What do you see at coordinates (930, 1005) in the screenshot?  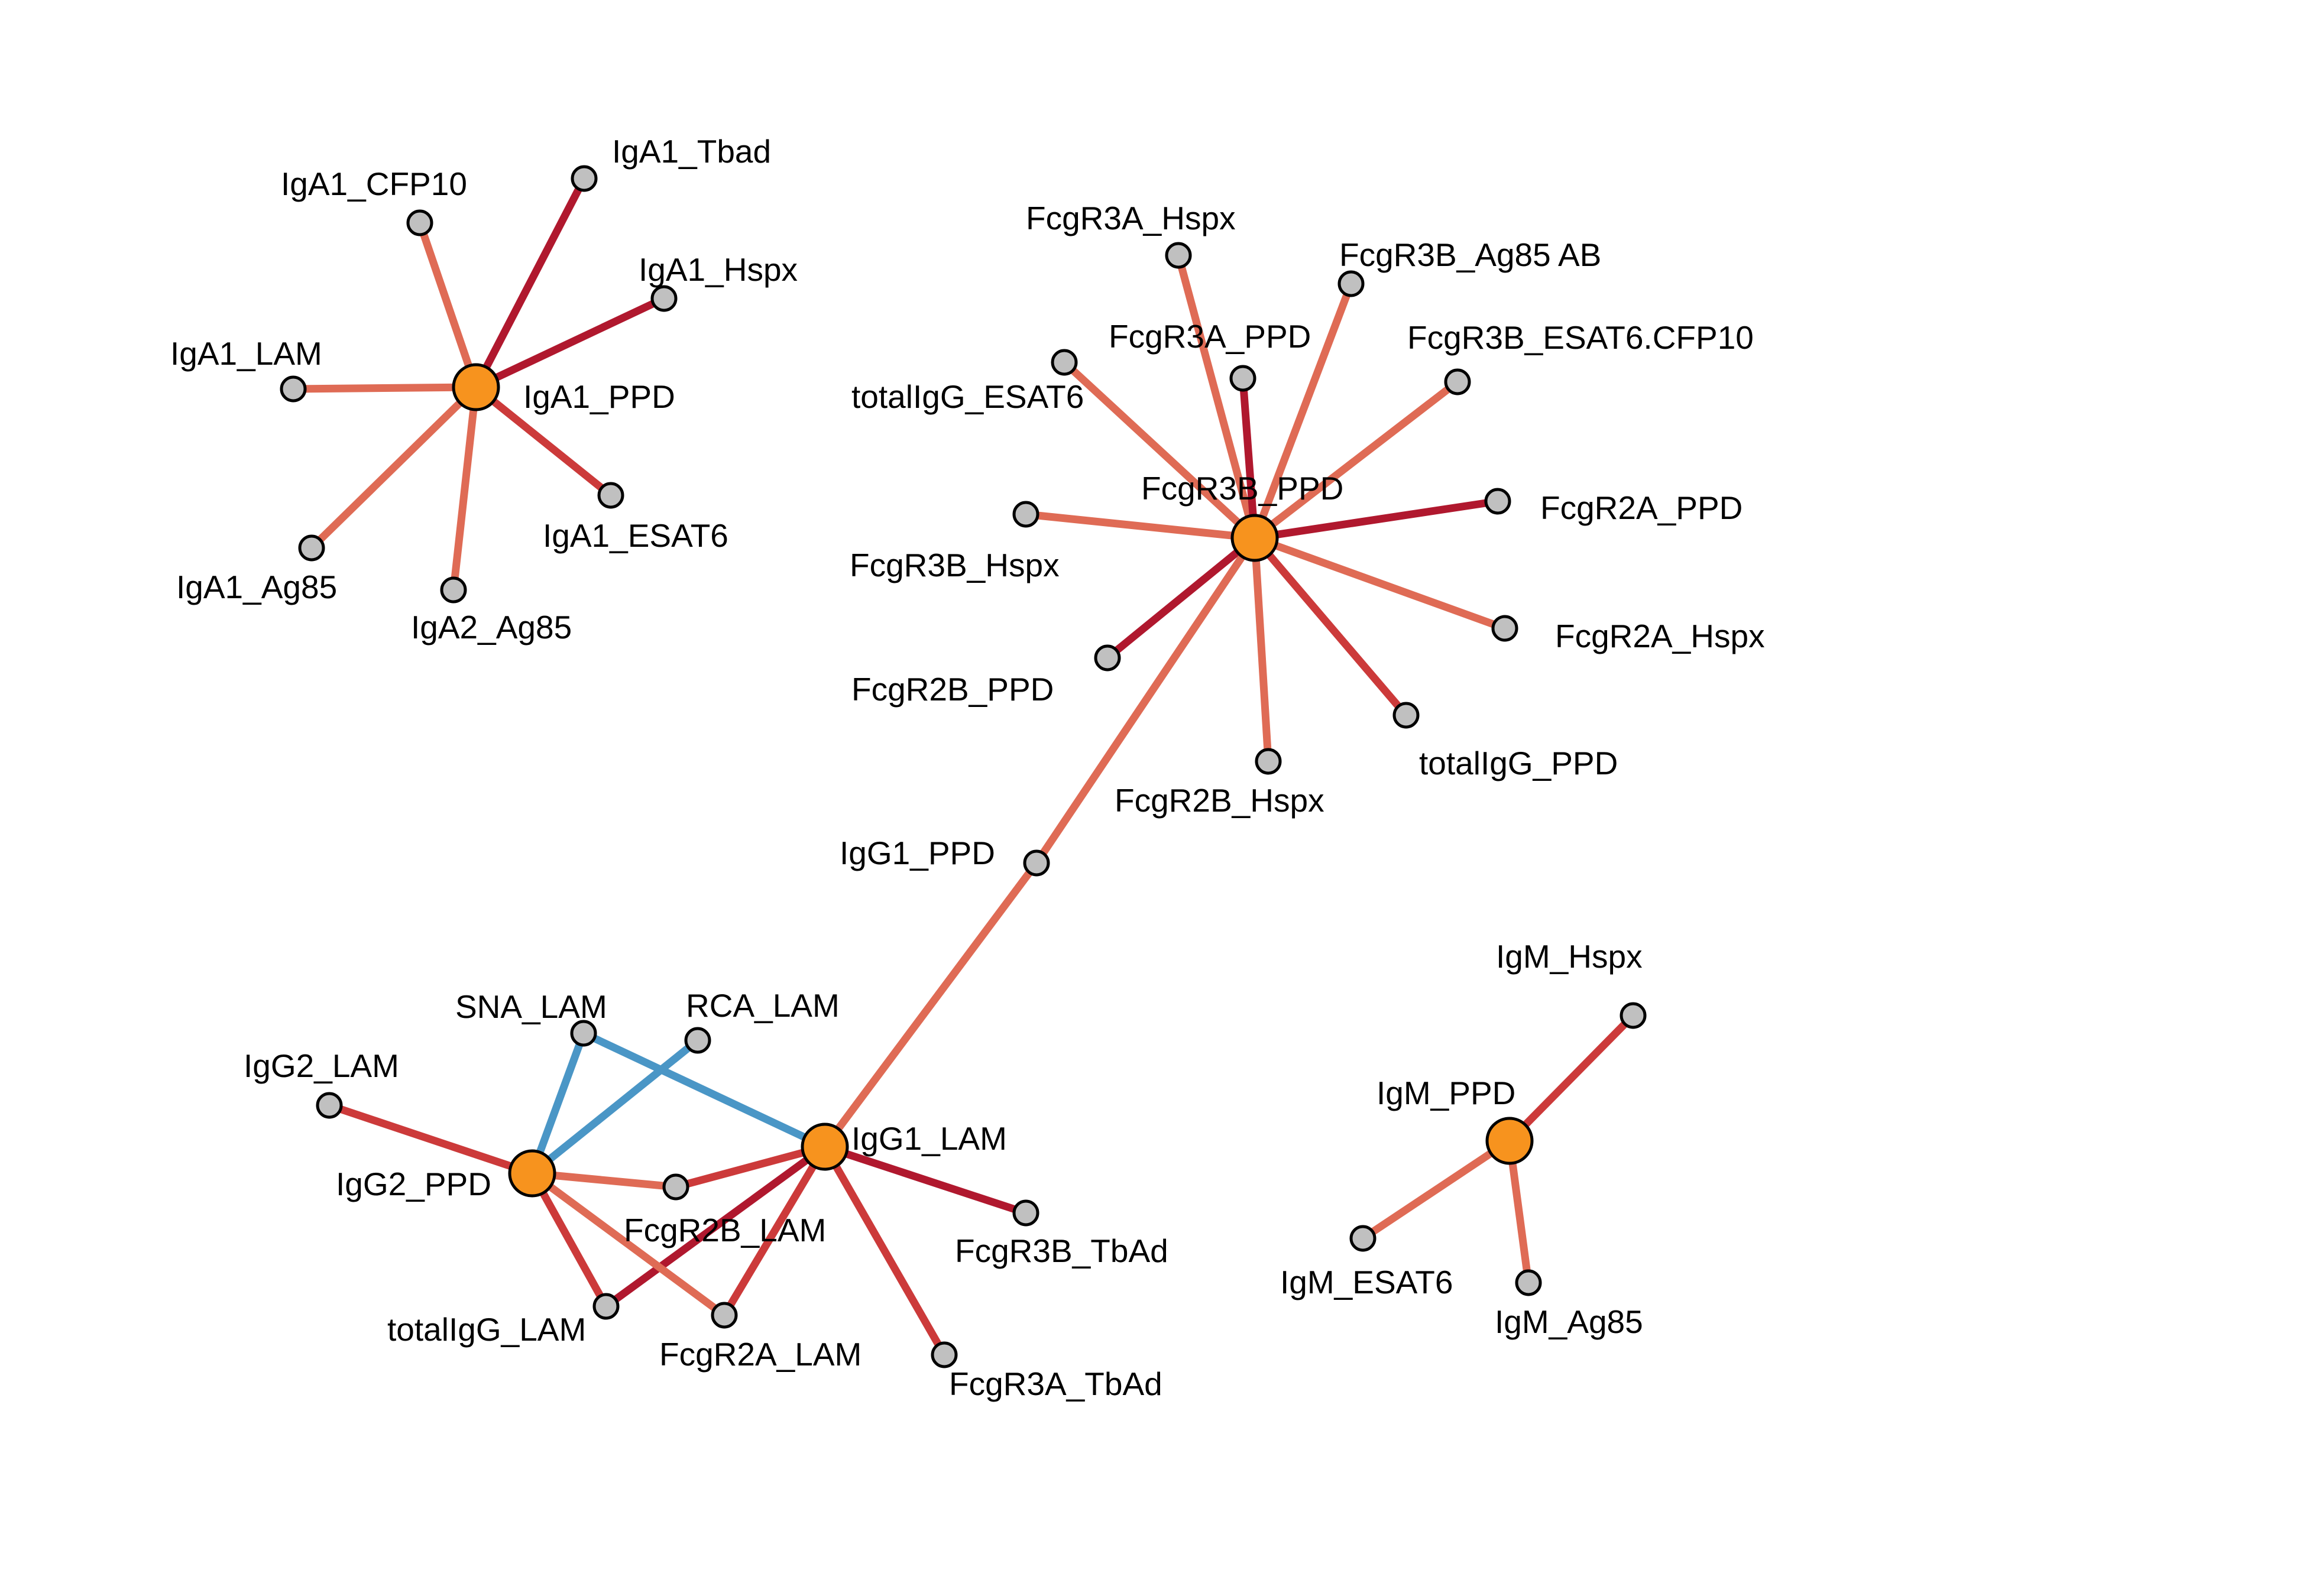 I see `edge-igg1-ppd-igg1-lam` at bounding box center [930, 1005].